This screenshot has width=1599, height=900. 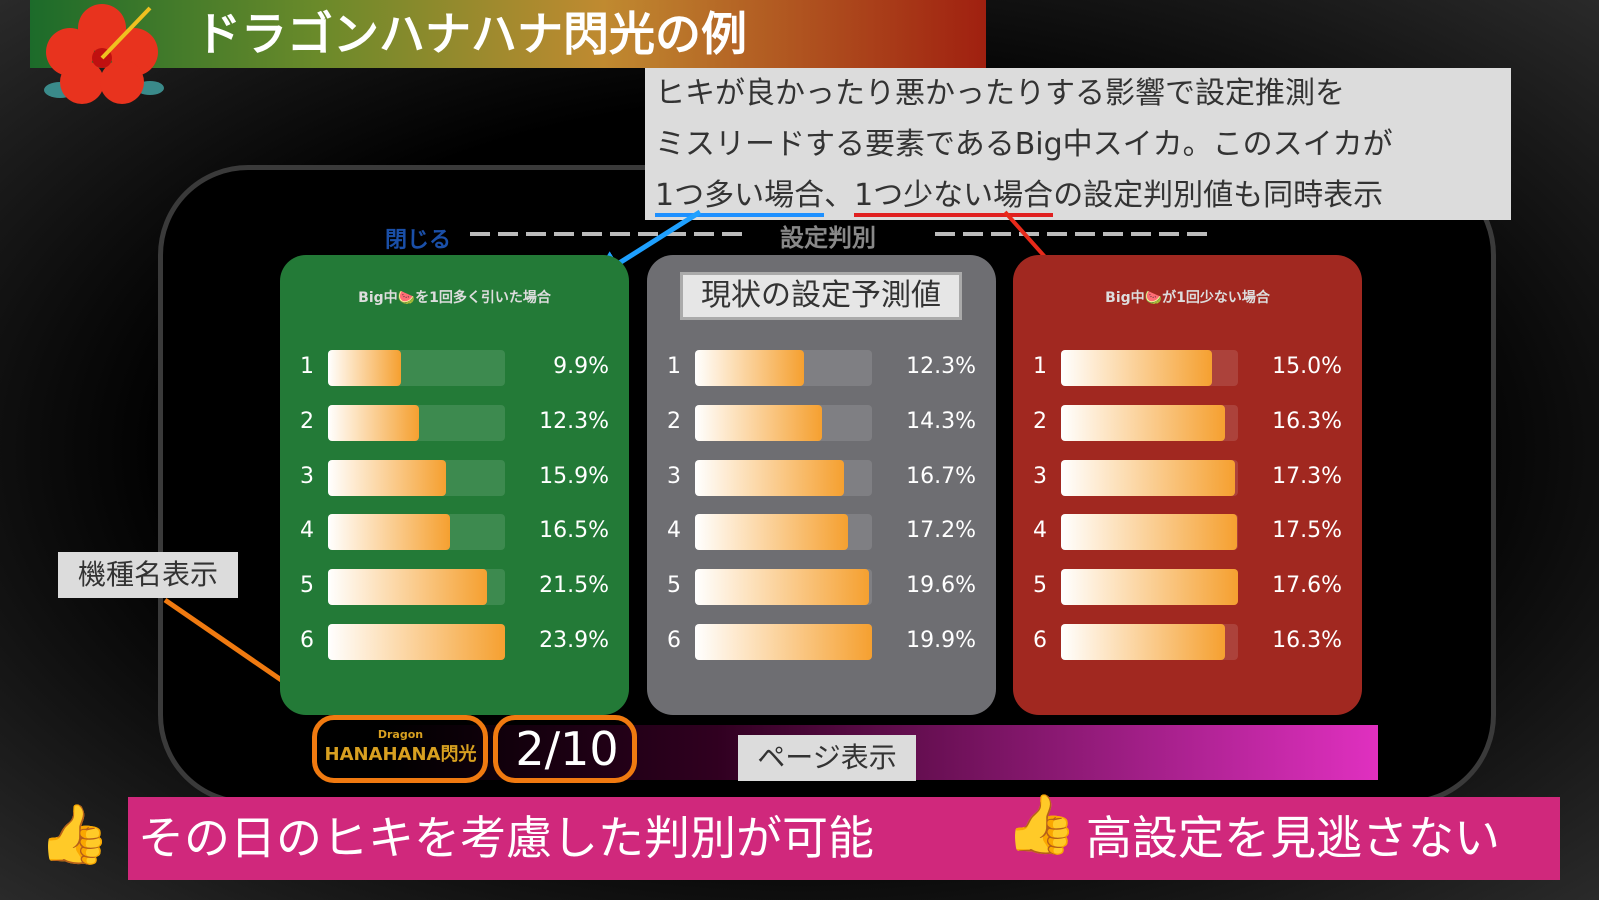 I want to click on setting-row: 2 12.3%, so click(x=454, y=423).